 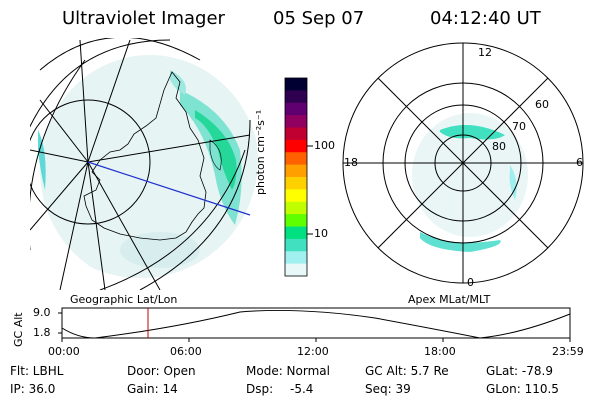 I want to click on altitude-xtick-0600: 06:00, so click(x=186, y=351).